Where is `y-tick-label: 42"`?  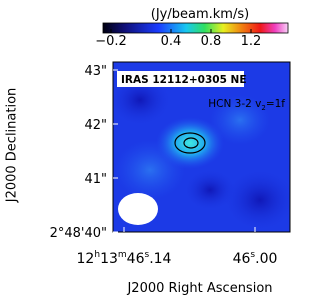
y-tick-label: 42" is located at coordinates (95, 125).